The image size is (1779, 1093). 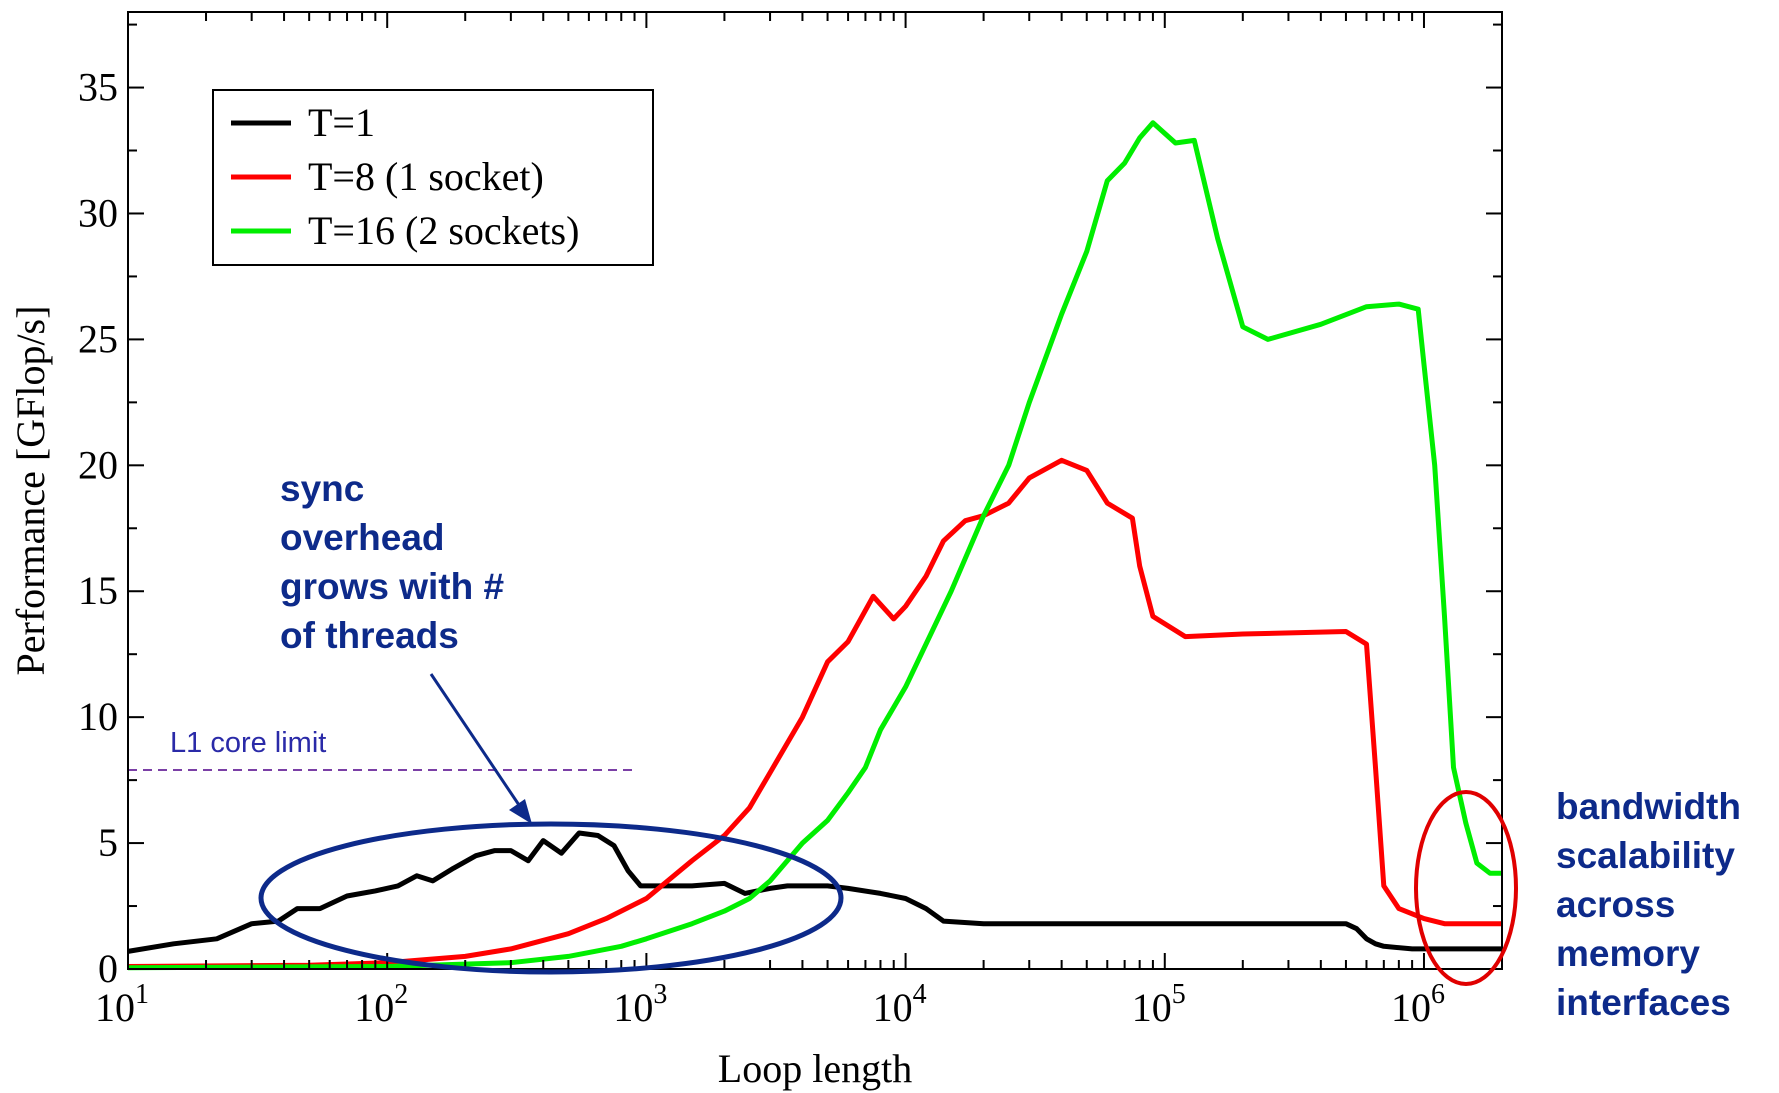 What do you see at coordinates (98, 338) in the screenshot?
I see `y-tick-label: 25` at bounding box center [98, 338].